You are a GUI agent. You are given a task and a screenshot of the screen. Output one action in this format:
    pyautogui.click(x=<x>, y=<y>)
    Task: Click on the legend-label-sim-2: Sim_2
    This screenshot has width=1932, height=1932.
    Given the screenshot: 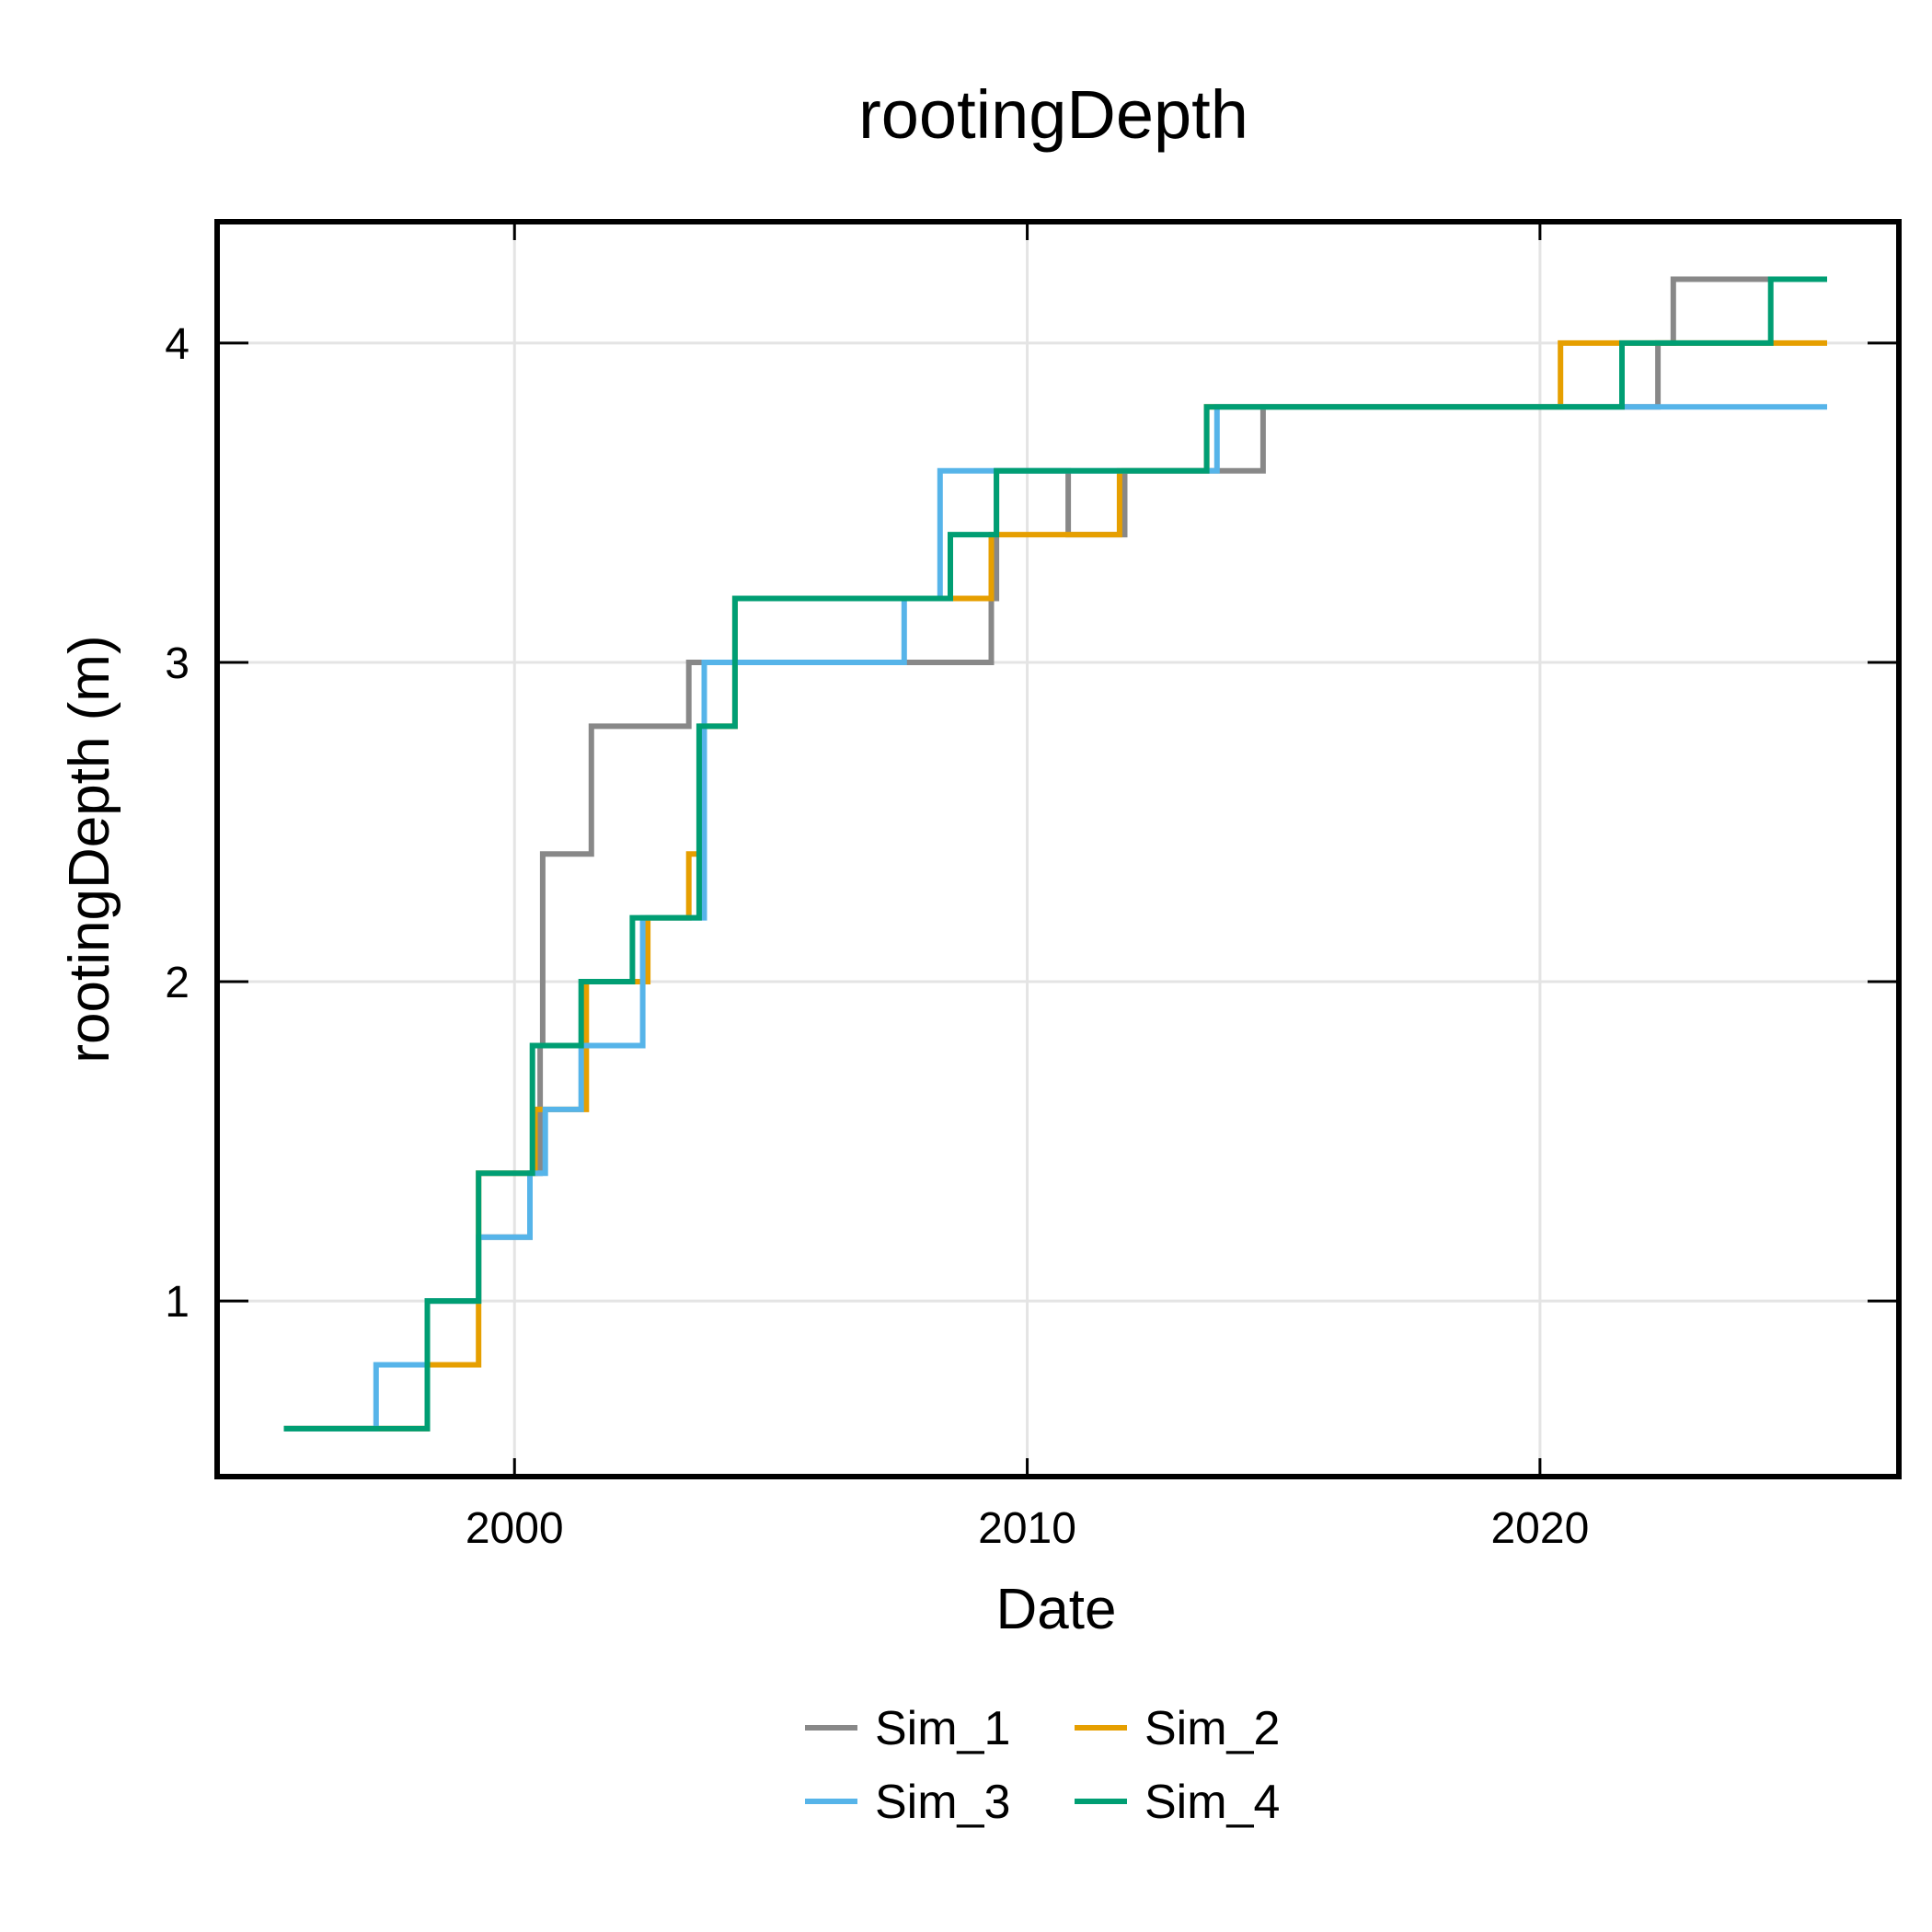 What is the action you would take?
    pyautogui.click(x=1212, y=1728)
    